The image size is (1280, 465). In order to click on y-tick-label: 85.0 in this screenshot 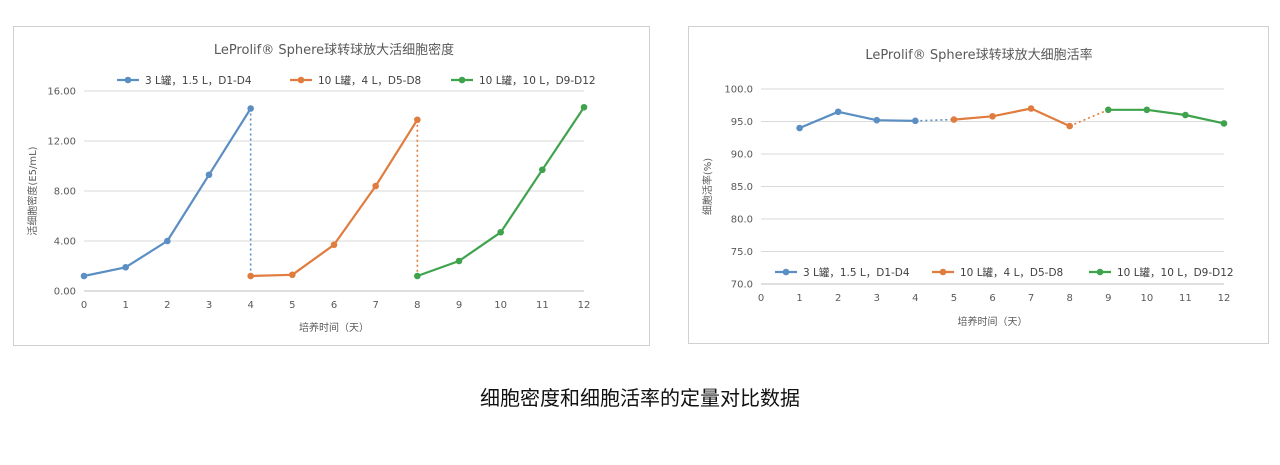, I will do `click(742, 187)`.